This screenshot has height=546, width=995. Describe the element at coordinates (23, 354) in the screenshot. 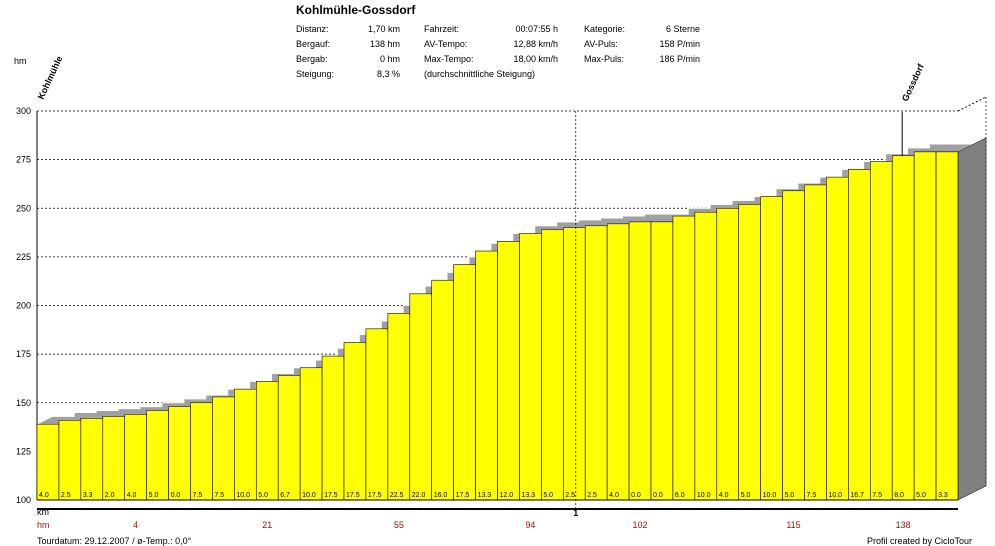

I see `y-tick-label: 175` at that location.